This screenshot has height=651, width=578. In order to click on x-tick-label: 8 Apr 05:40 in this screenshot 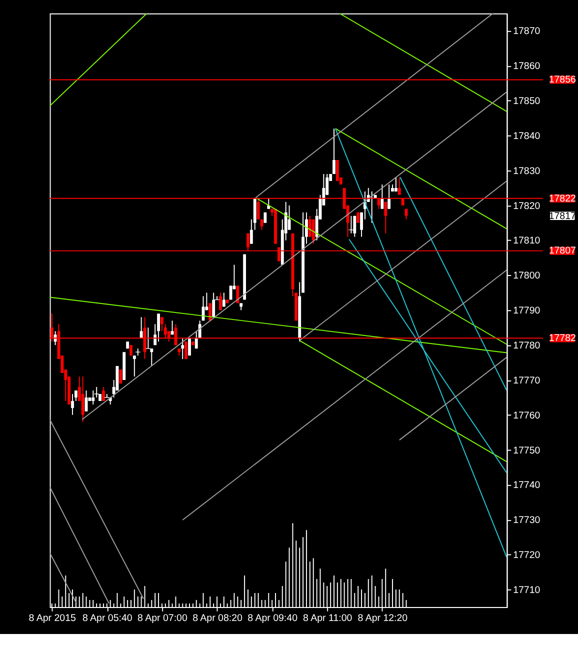, I will do `click(107, 618)`.